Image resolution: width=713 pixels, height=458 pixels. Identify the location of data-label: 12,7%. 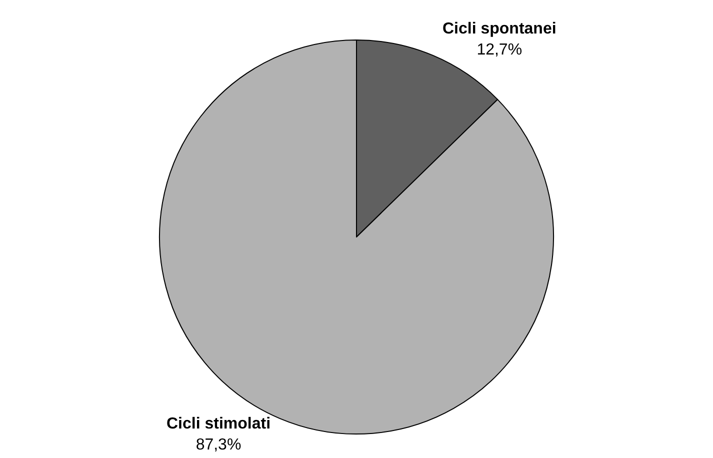
(499, 49).